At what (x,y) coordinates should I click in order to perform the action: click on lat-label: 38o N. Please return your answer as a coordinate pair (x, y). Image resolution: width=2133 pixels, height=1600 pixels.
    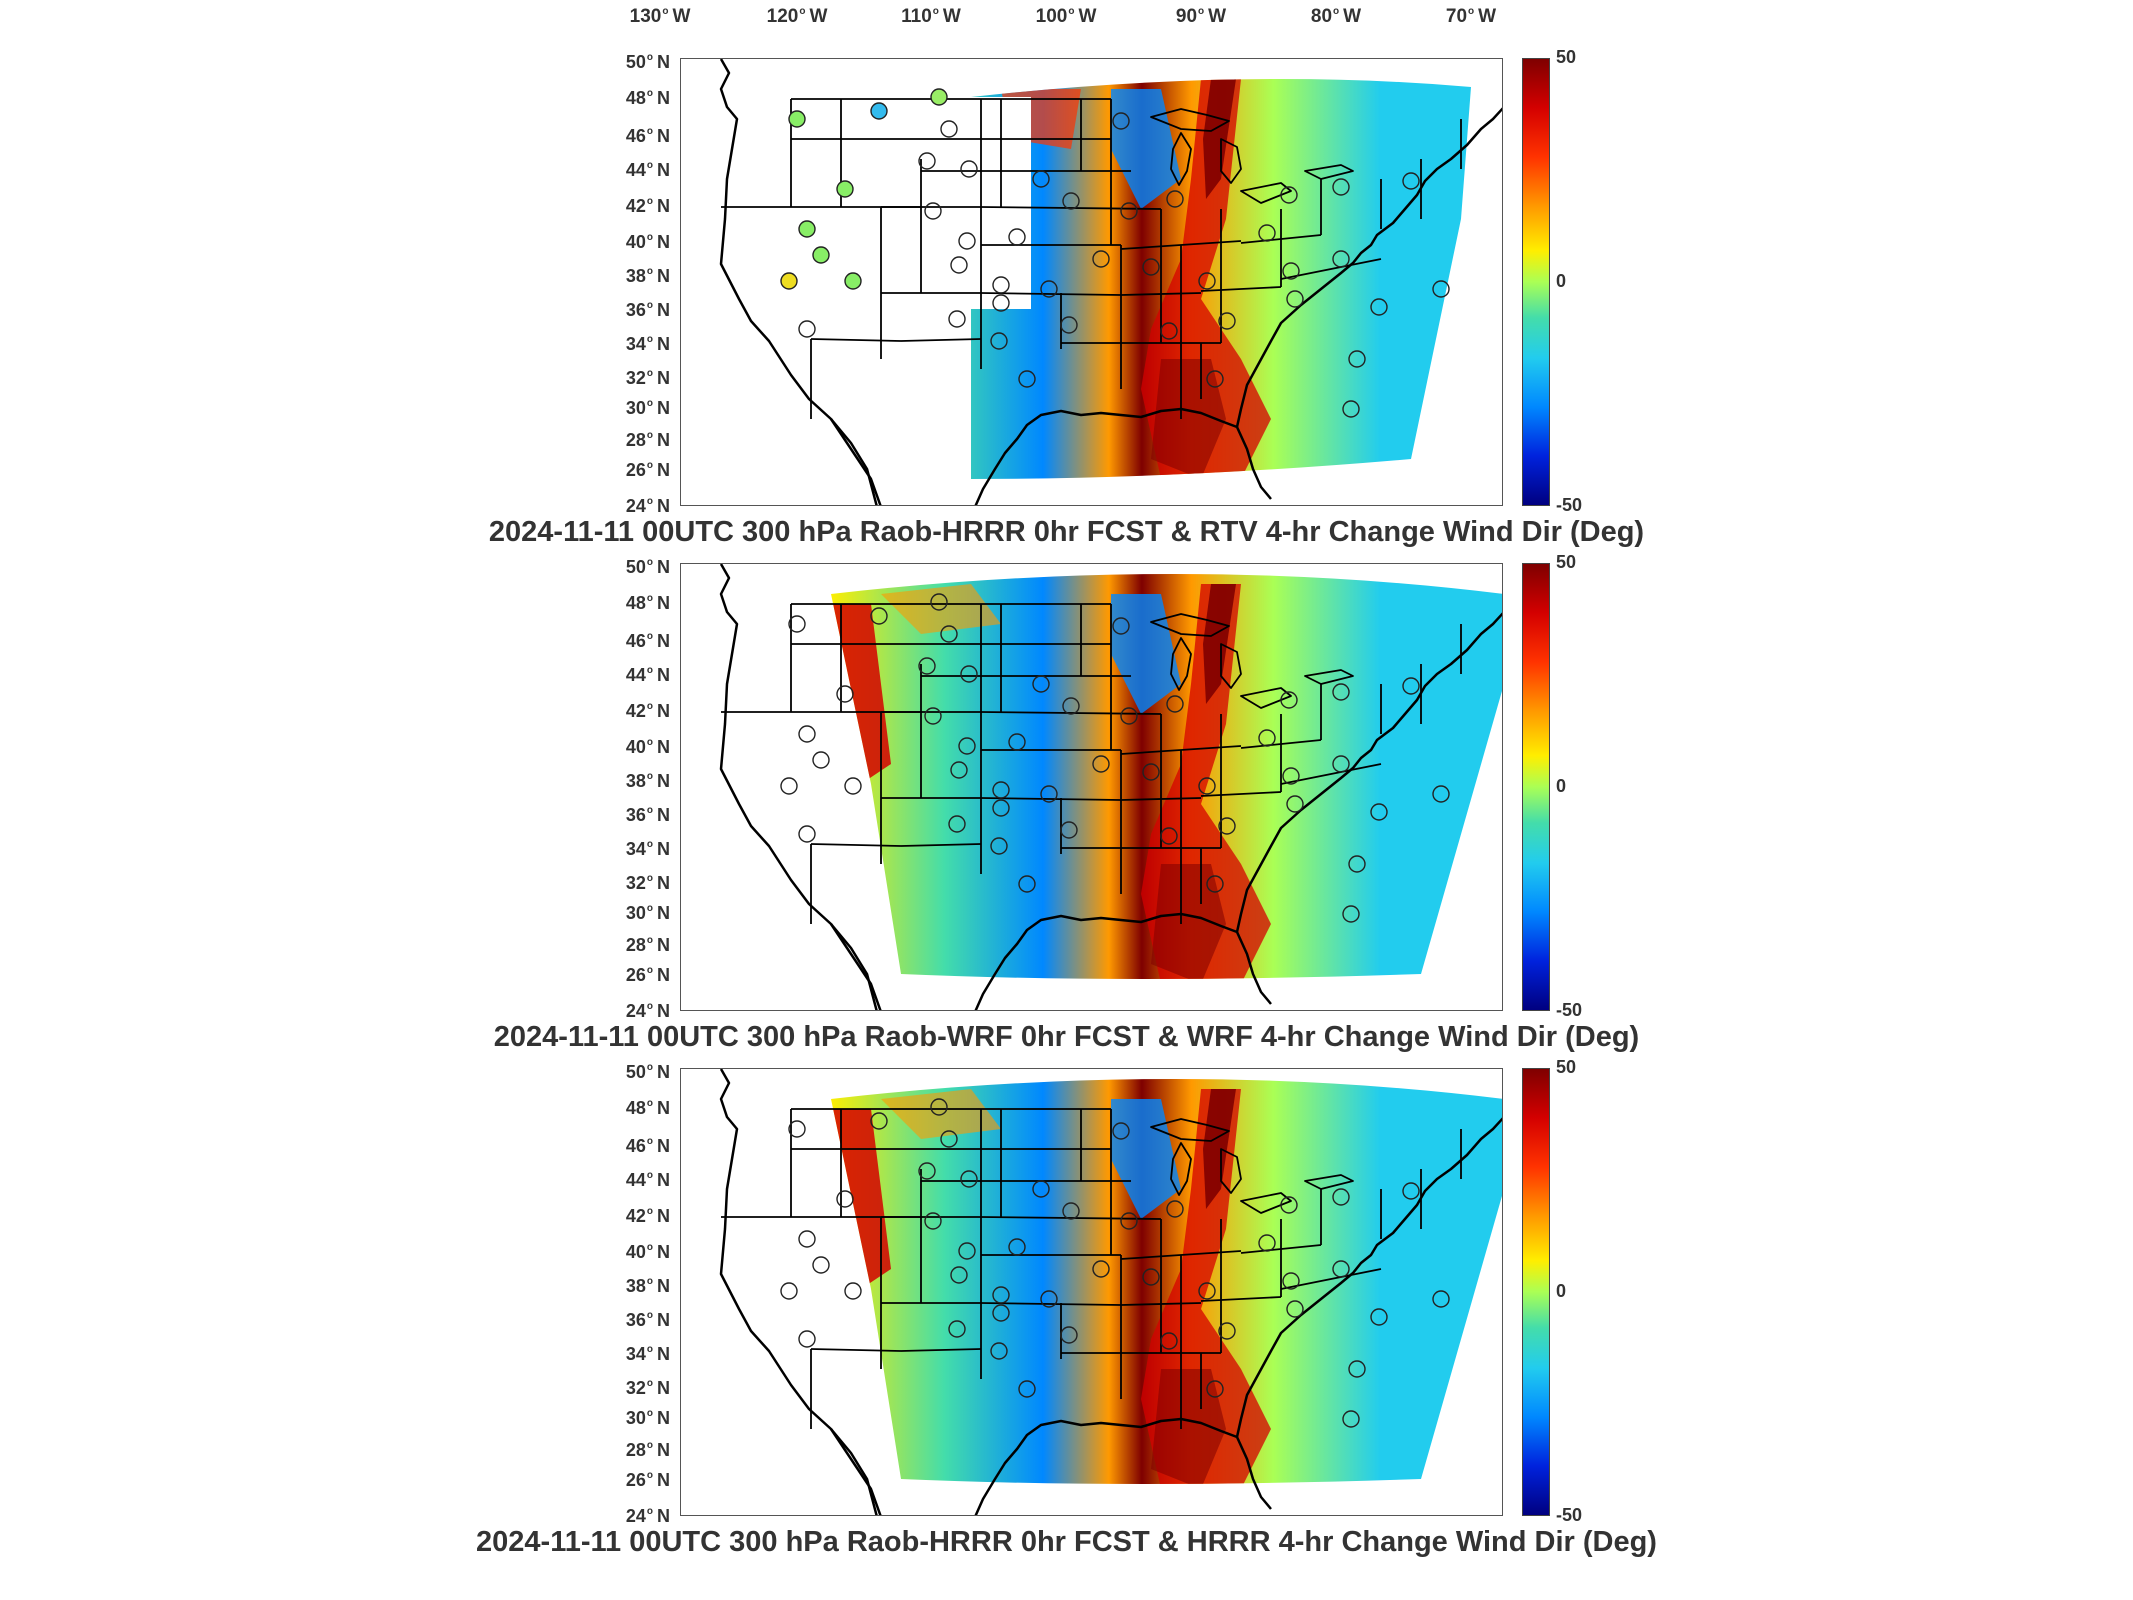
    Looking at the image, I should click on (647, 781).